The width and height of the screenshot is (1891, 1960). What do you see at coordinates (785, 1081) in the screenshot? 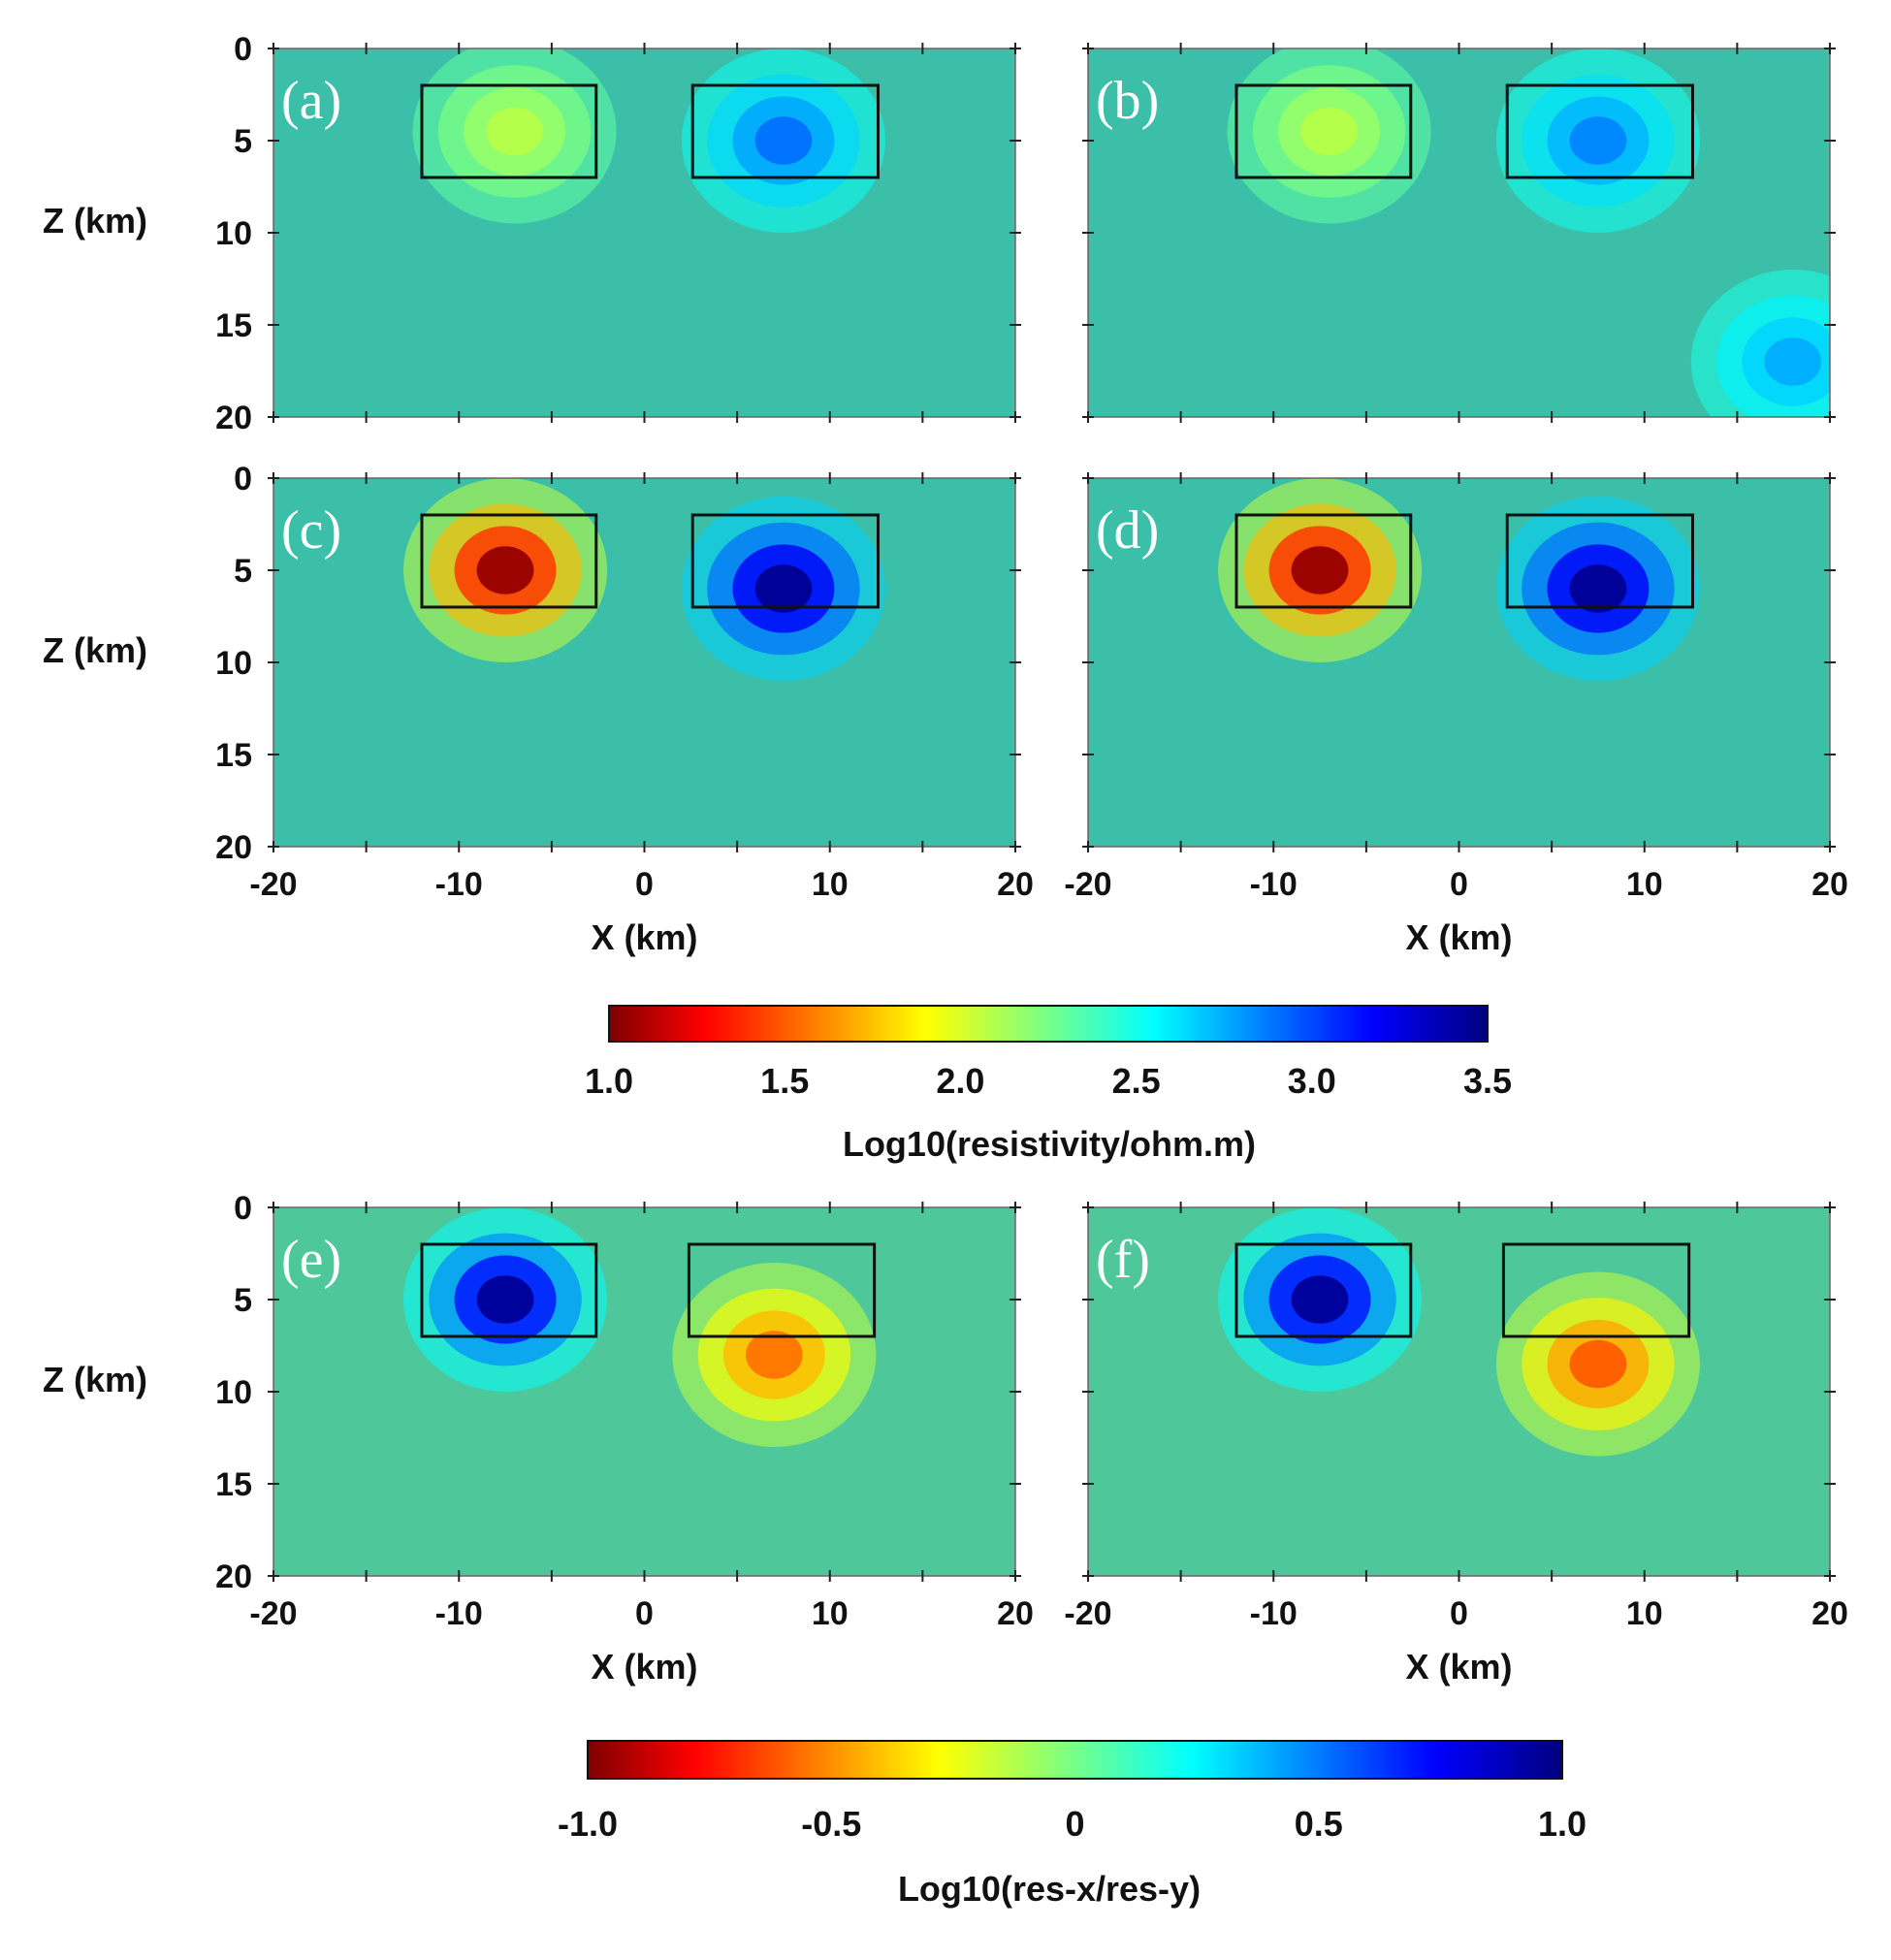
I see `resistivity-colorbar-tick-label: 1.5` at bounding box center [785, 1081].